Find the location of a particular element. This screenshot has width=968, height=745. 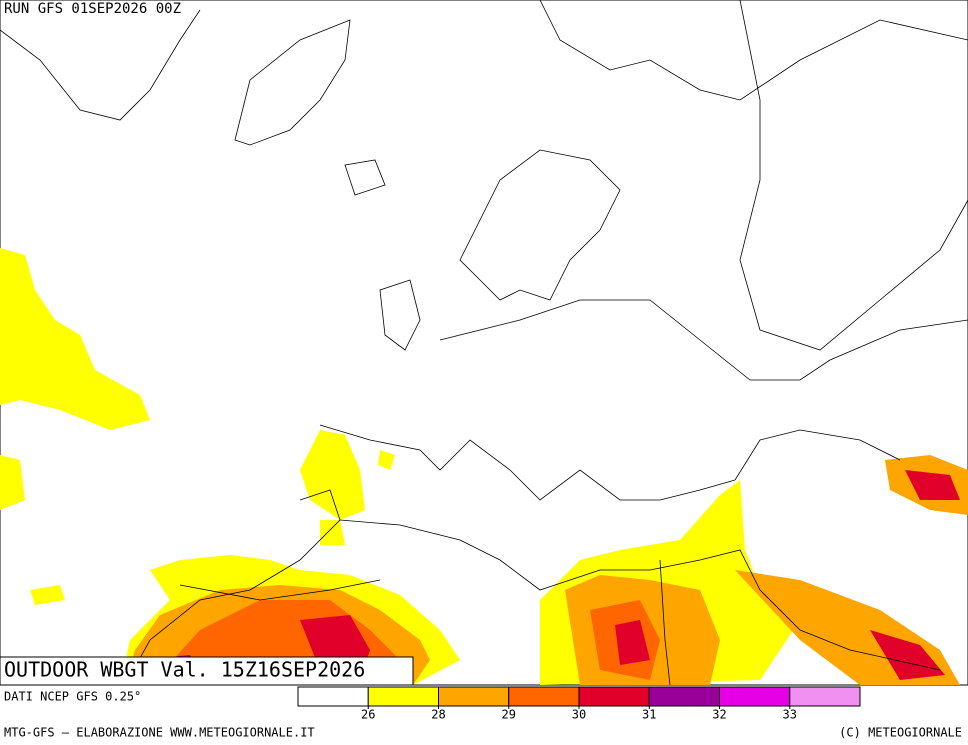

legend-tick-label: 33 is located at coordinates (790, 715).